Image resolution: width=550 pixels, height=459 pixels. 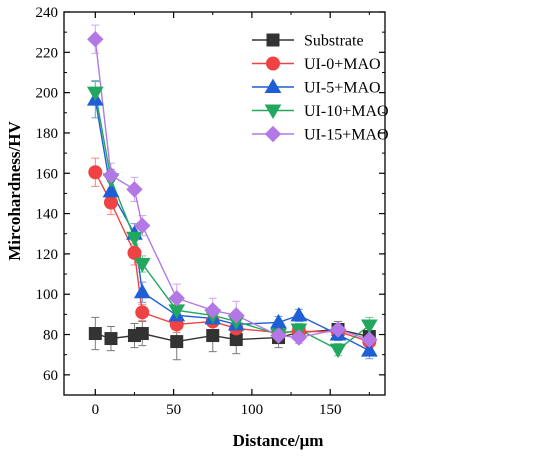 I want to click on x-tick-label: 150, so click(x=330, y=410).